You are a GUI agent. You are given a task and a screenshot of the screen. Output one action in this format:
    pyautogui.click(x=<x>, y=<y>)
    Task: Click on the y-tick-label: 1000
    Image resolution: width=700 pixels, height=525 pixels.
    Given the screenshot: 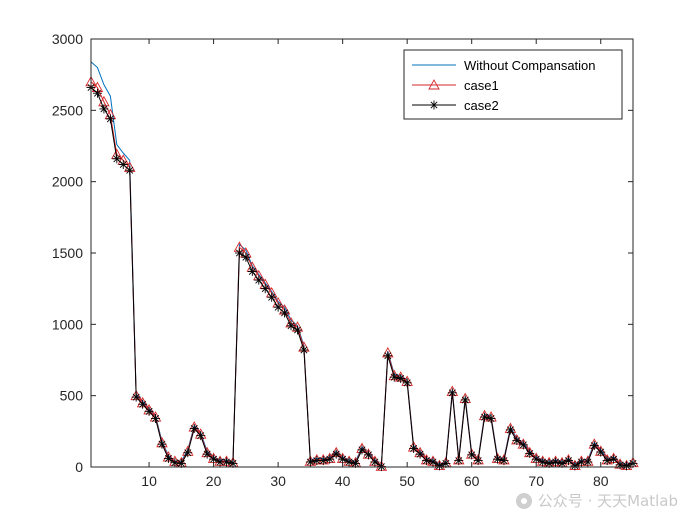 What is the action you would take?
    pyautogui.click(x=67, y=324)
    